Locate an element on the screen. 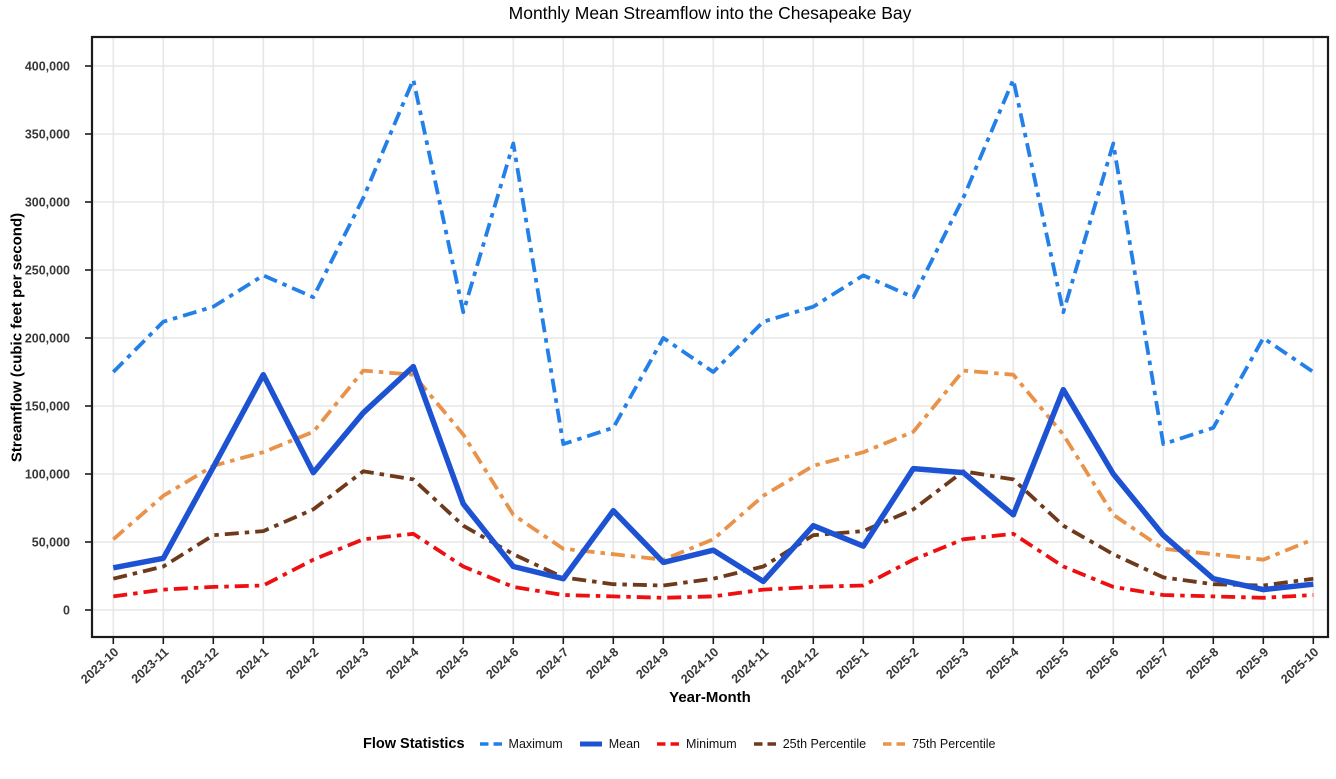 This screenshot has width=1336, height=779. minimum-line-key-icon is located at coordinates (667, 744).